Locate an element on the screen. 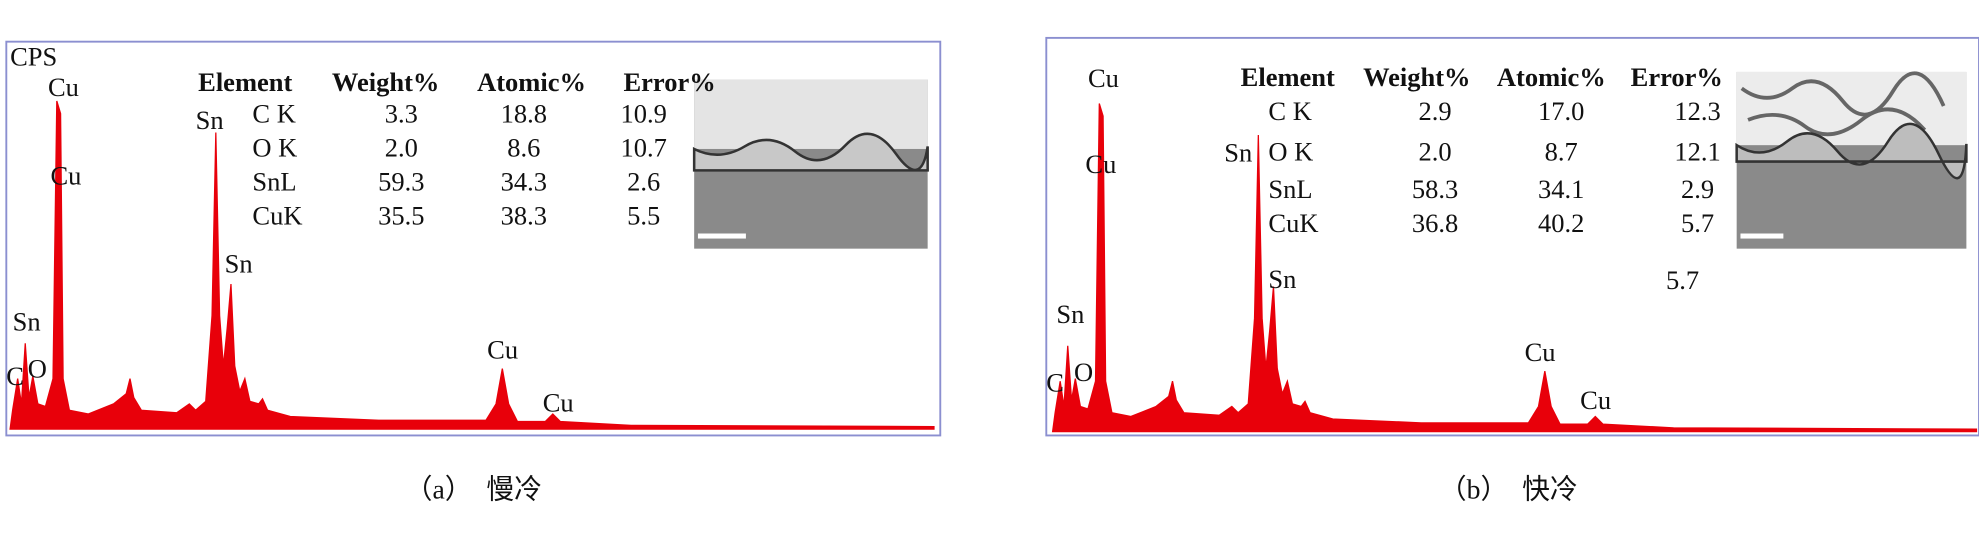 Image resolution: width=1979 pixels, height=556 pixels. table-cell: 18.8 is located at coordinates (524, 113).